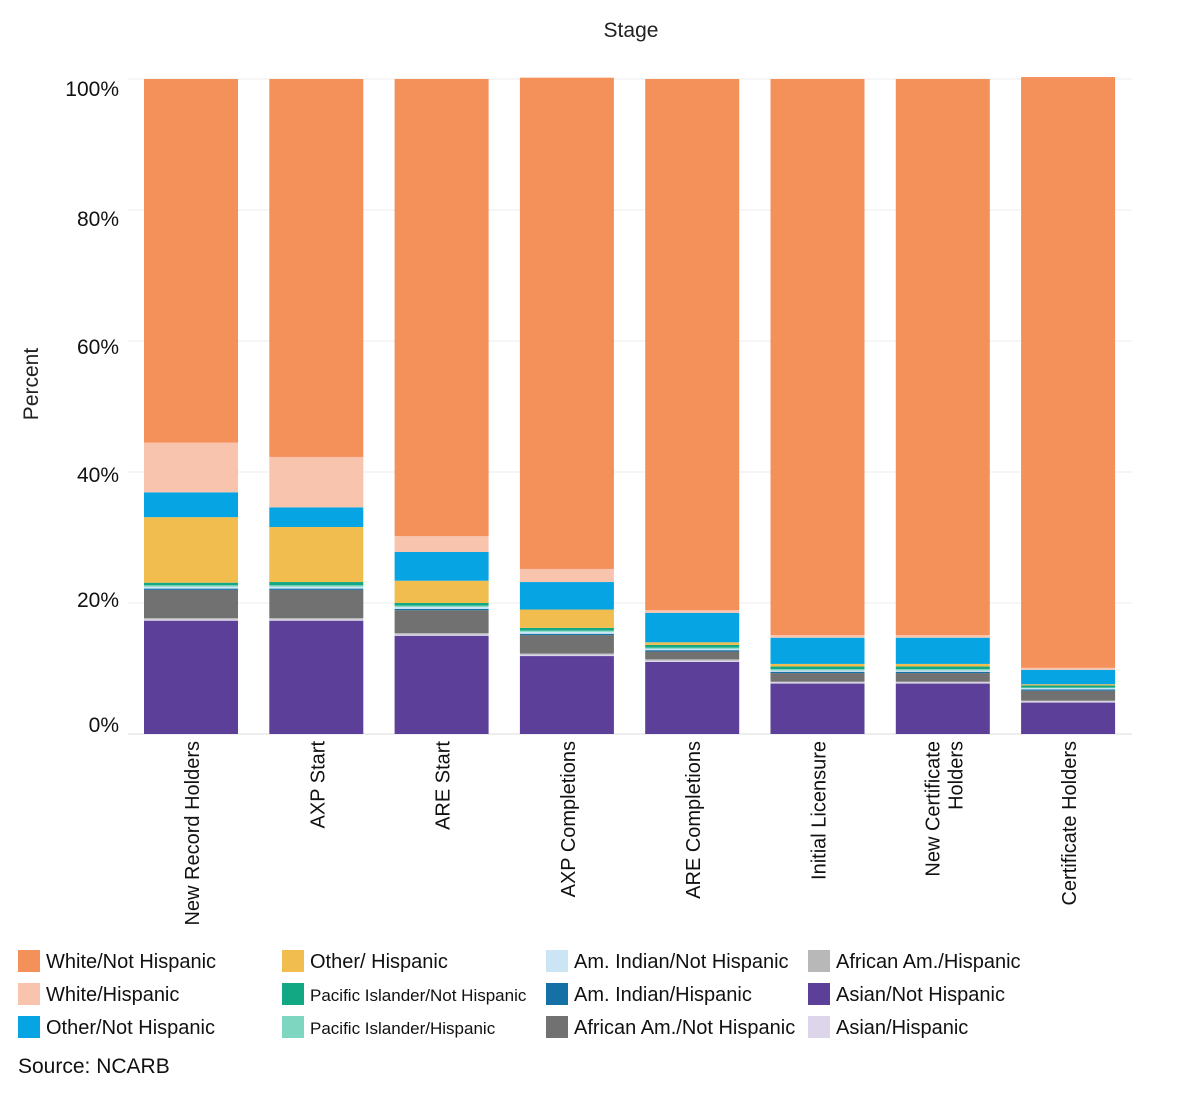 The height and width of the screenshot is (1099, 1200). Describe the element at coordinates (94, 1066) in the screenshot. I see `source-note: Source: NCARB` at that location.